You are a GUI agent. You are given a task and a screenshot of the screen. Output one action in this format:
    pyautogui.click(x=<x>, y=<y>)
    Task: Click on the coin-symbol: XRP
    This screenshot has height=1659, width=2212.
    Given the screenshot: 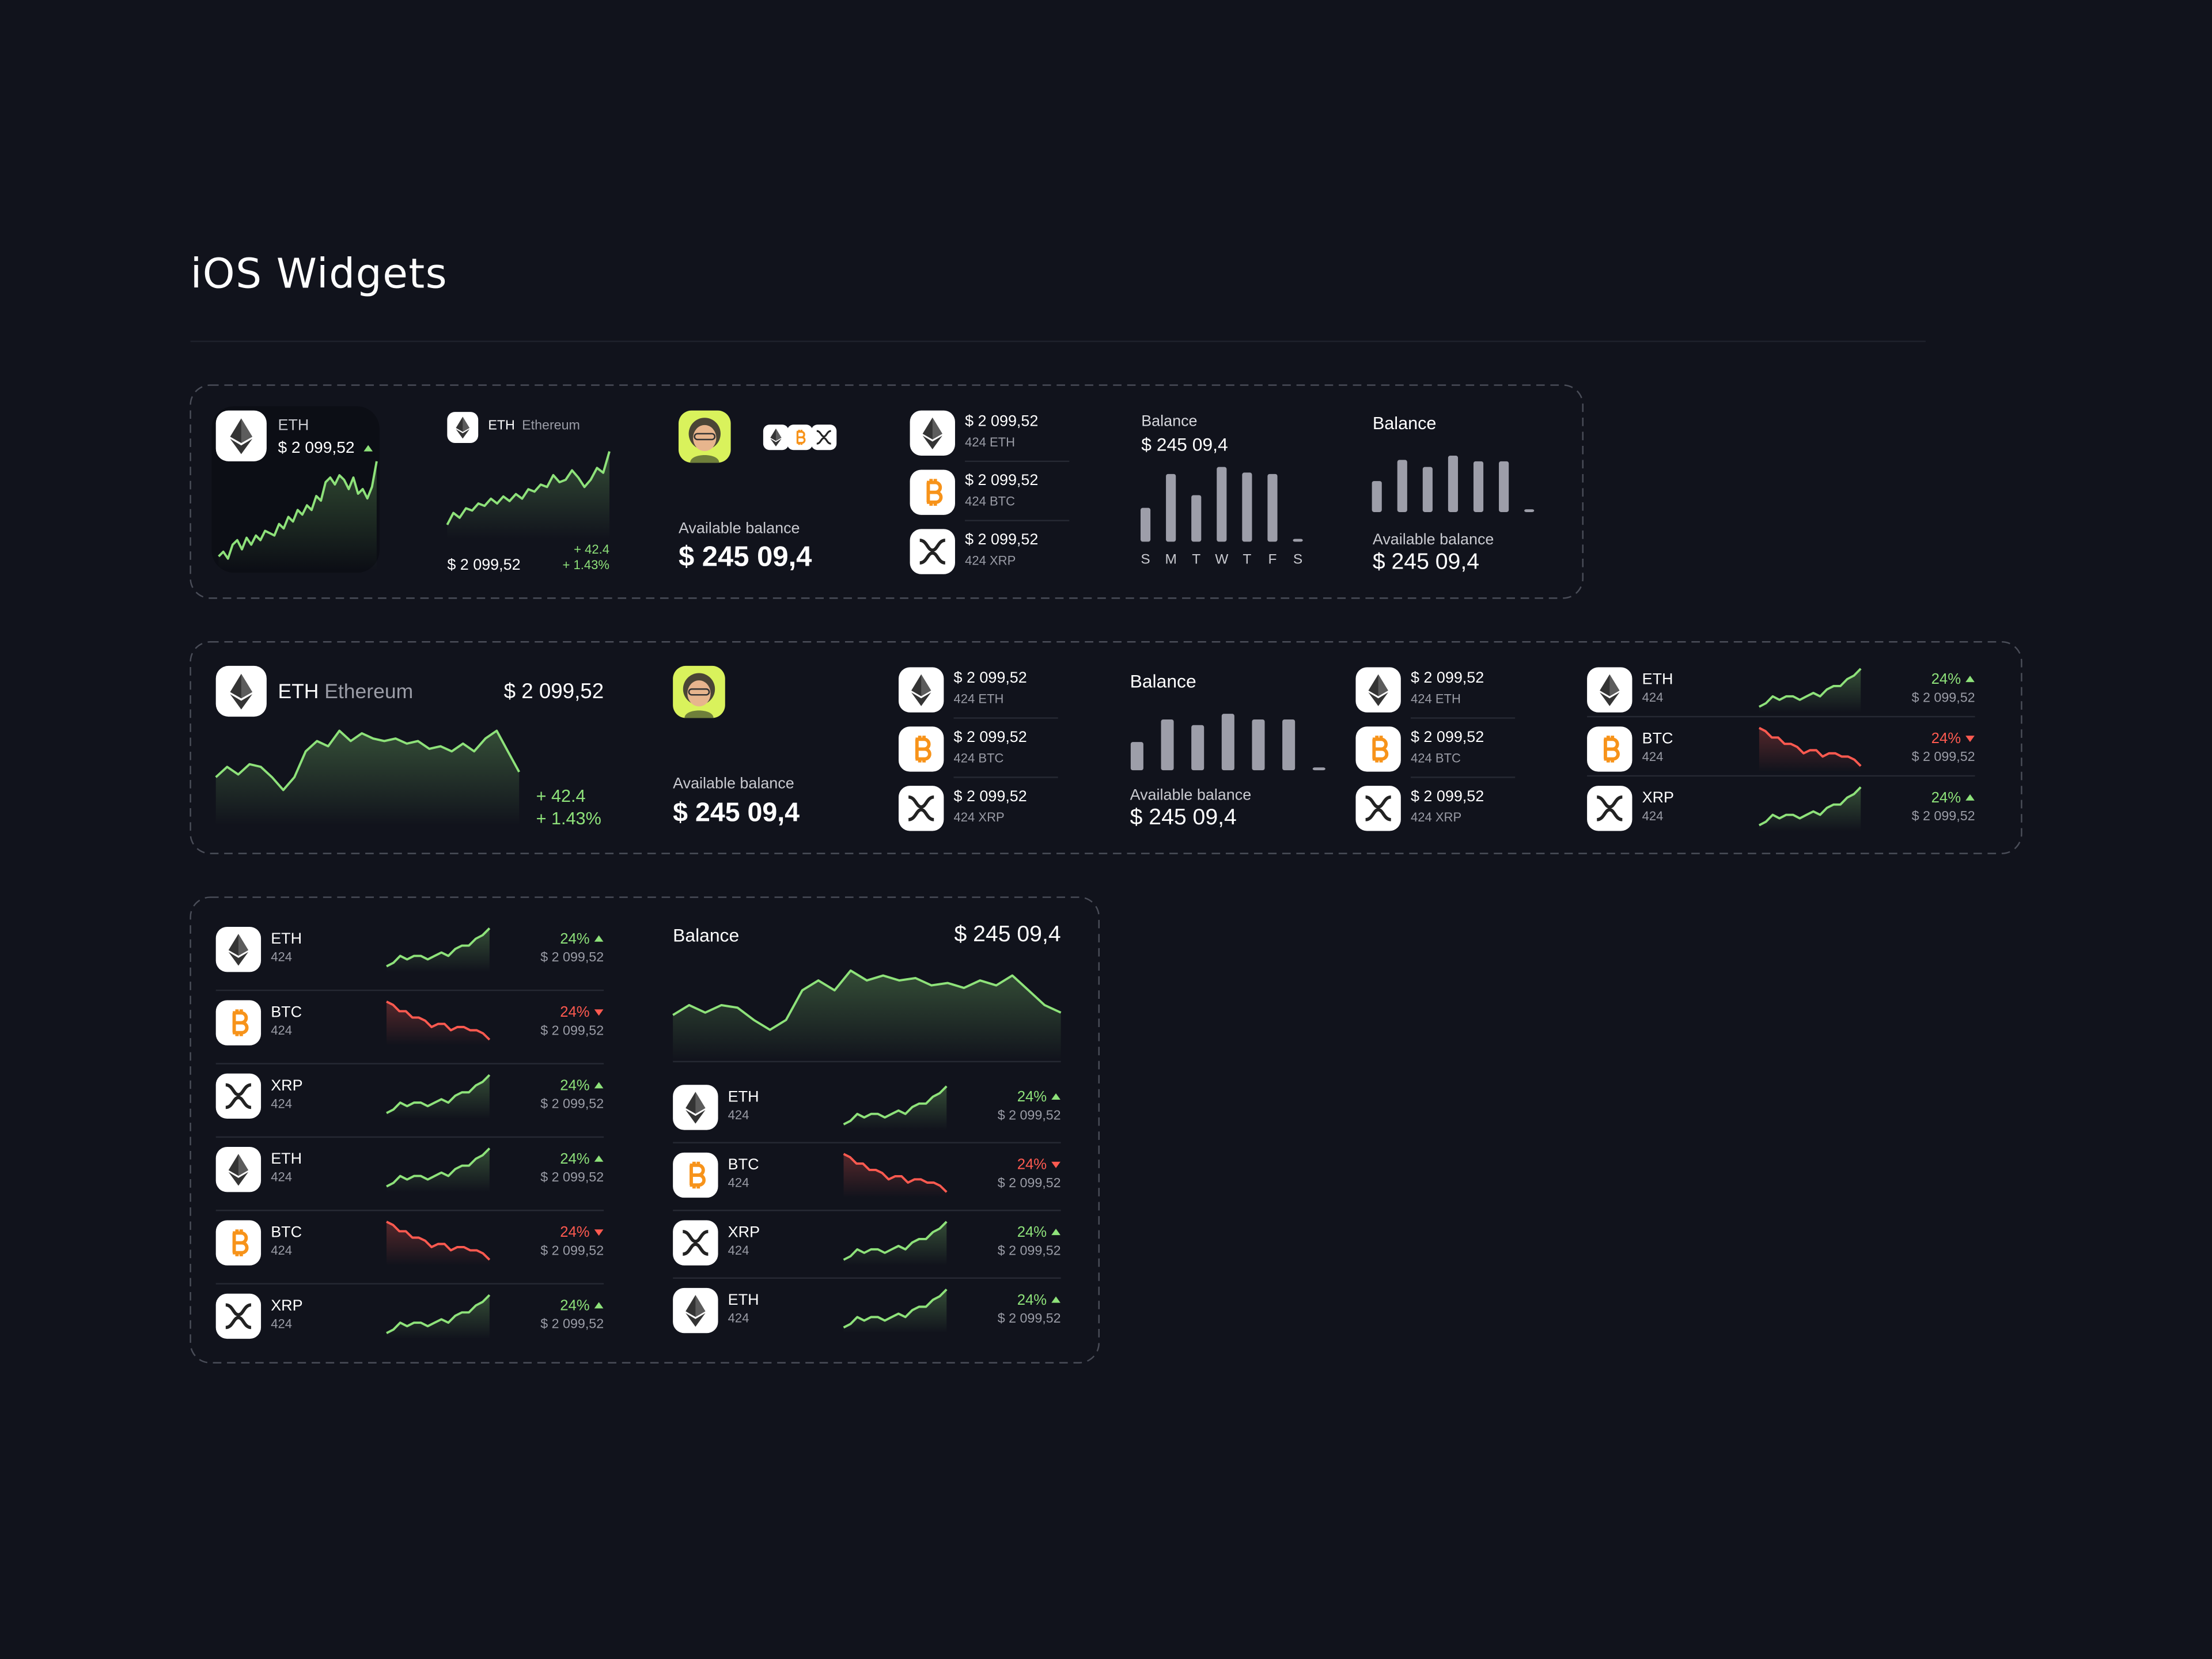 What is the action you would take?
    pyautogui.click(x=286, y=1305)
    